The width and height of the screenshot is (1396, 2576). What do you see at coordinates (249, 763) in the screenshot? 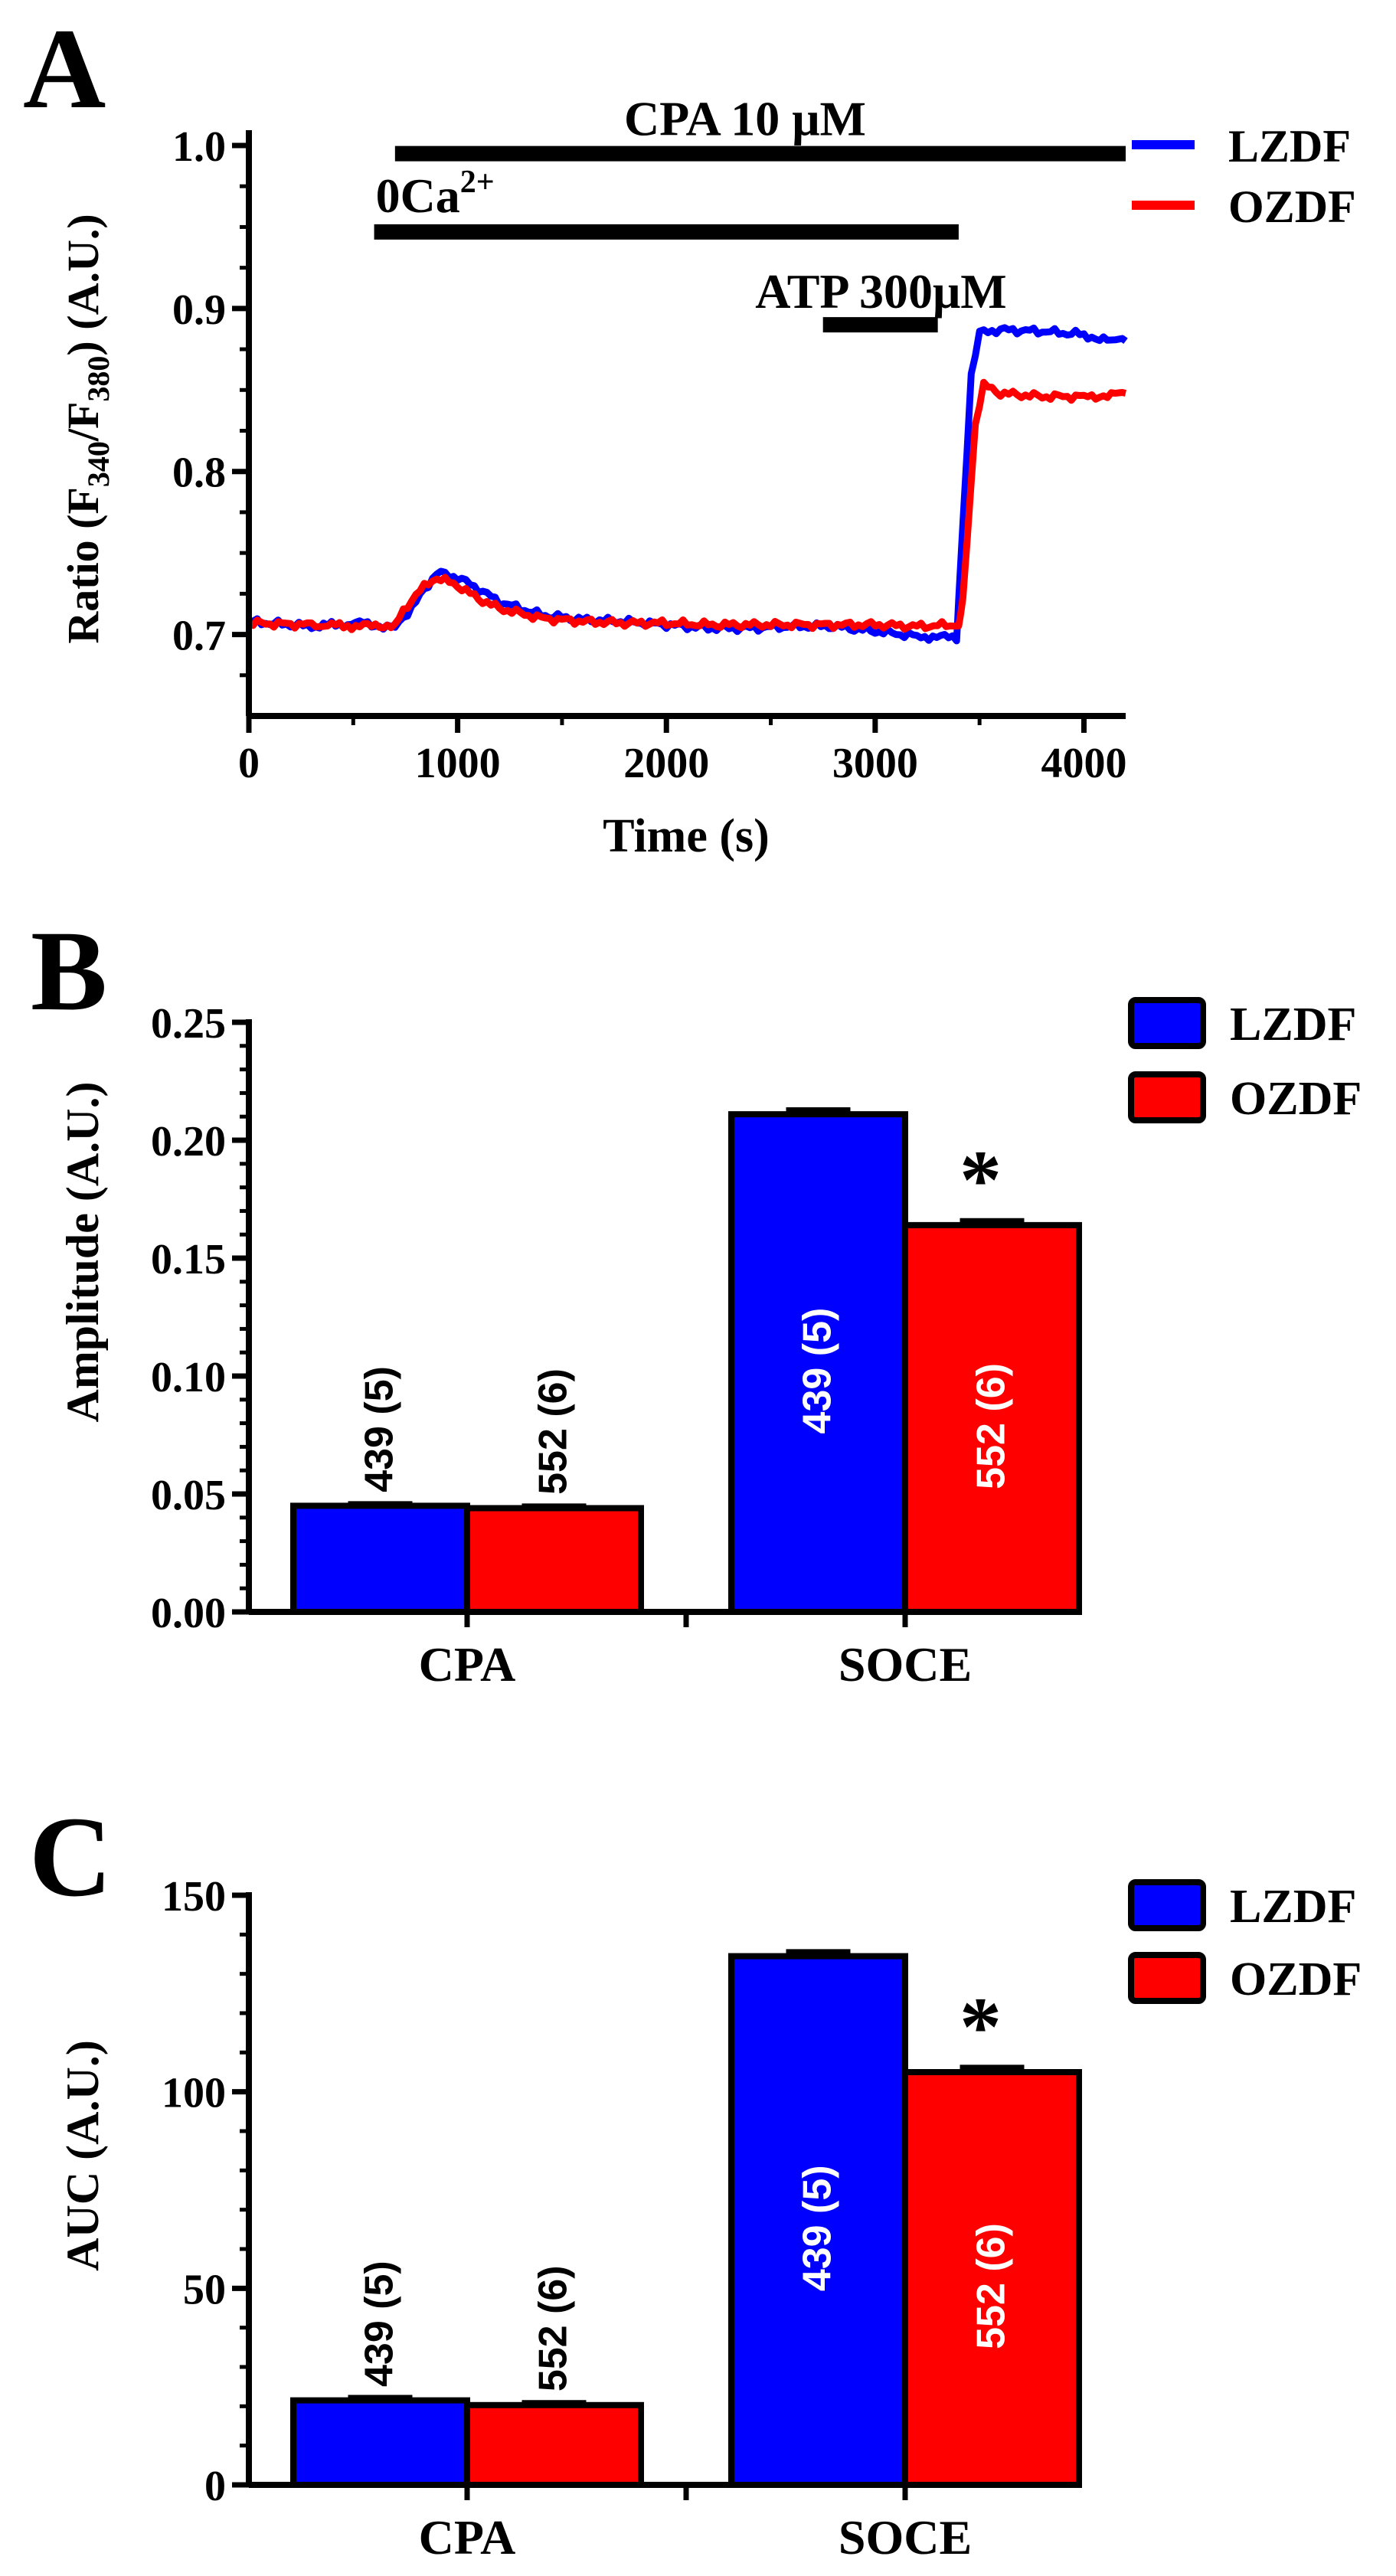
I see `panel-a-x-tick-label: 0` at bounding box center [249, 763].